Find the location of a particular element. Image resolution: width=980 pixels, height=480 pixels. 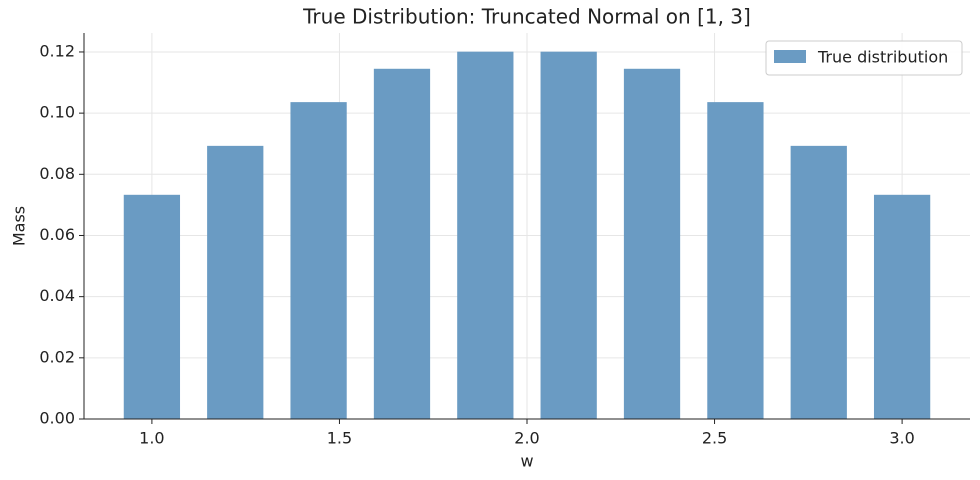

legend-swatch is located at coordinates (790, 56).